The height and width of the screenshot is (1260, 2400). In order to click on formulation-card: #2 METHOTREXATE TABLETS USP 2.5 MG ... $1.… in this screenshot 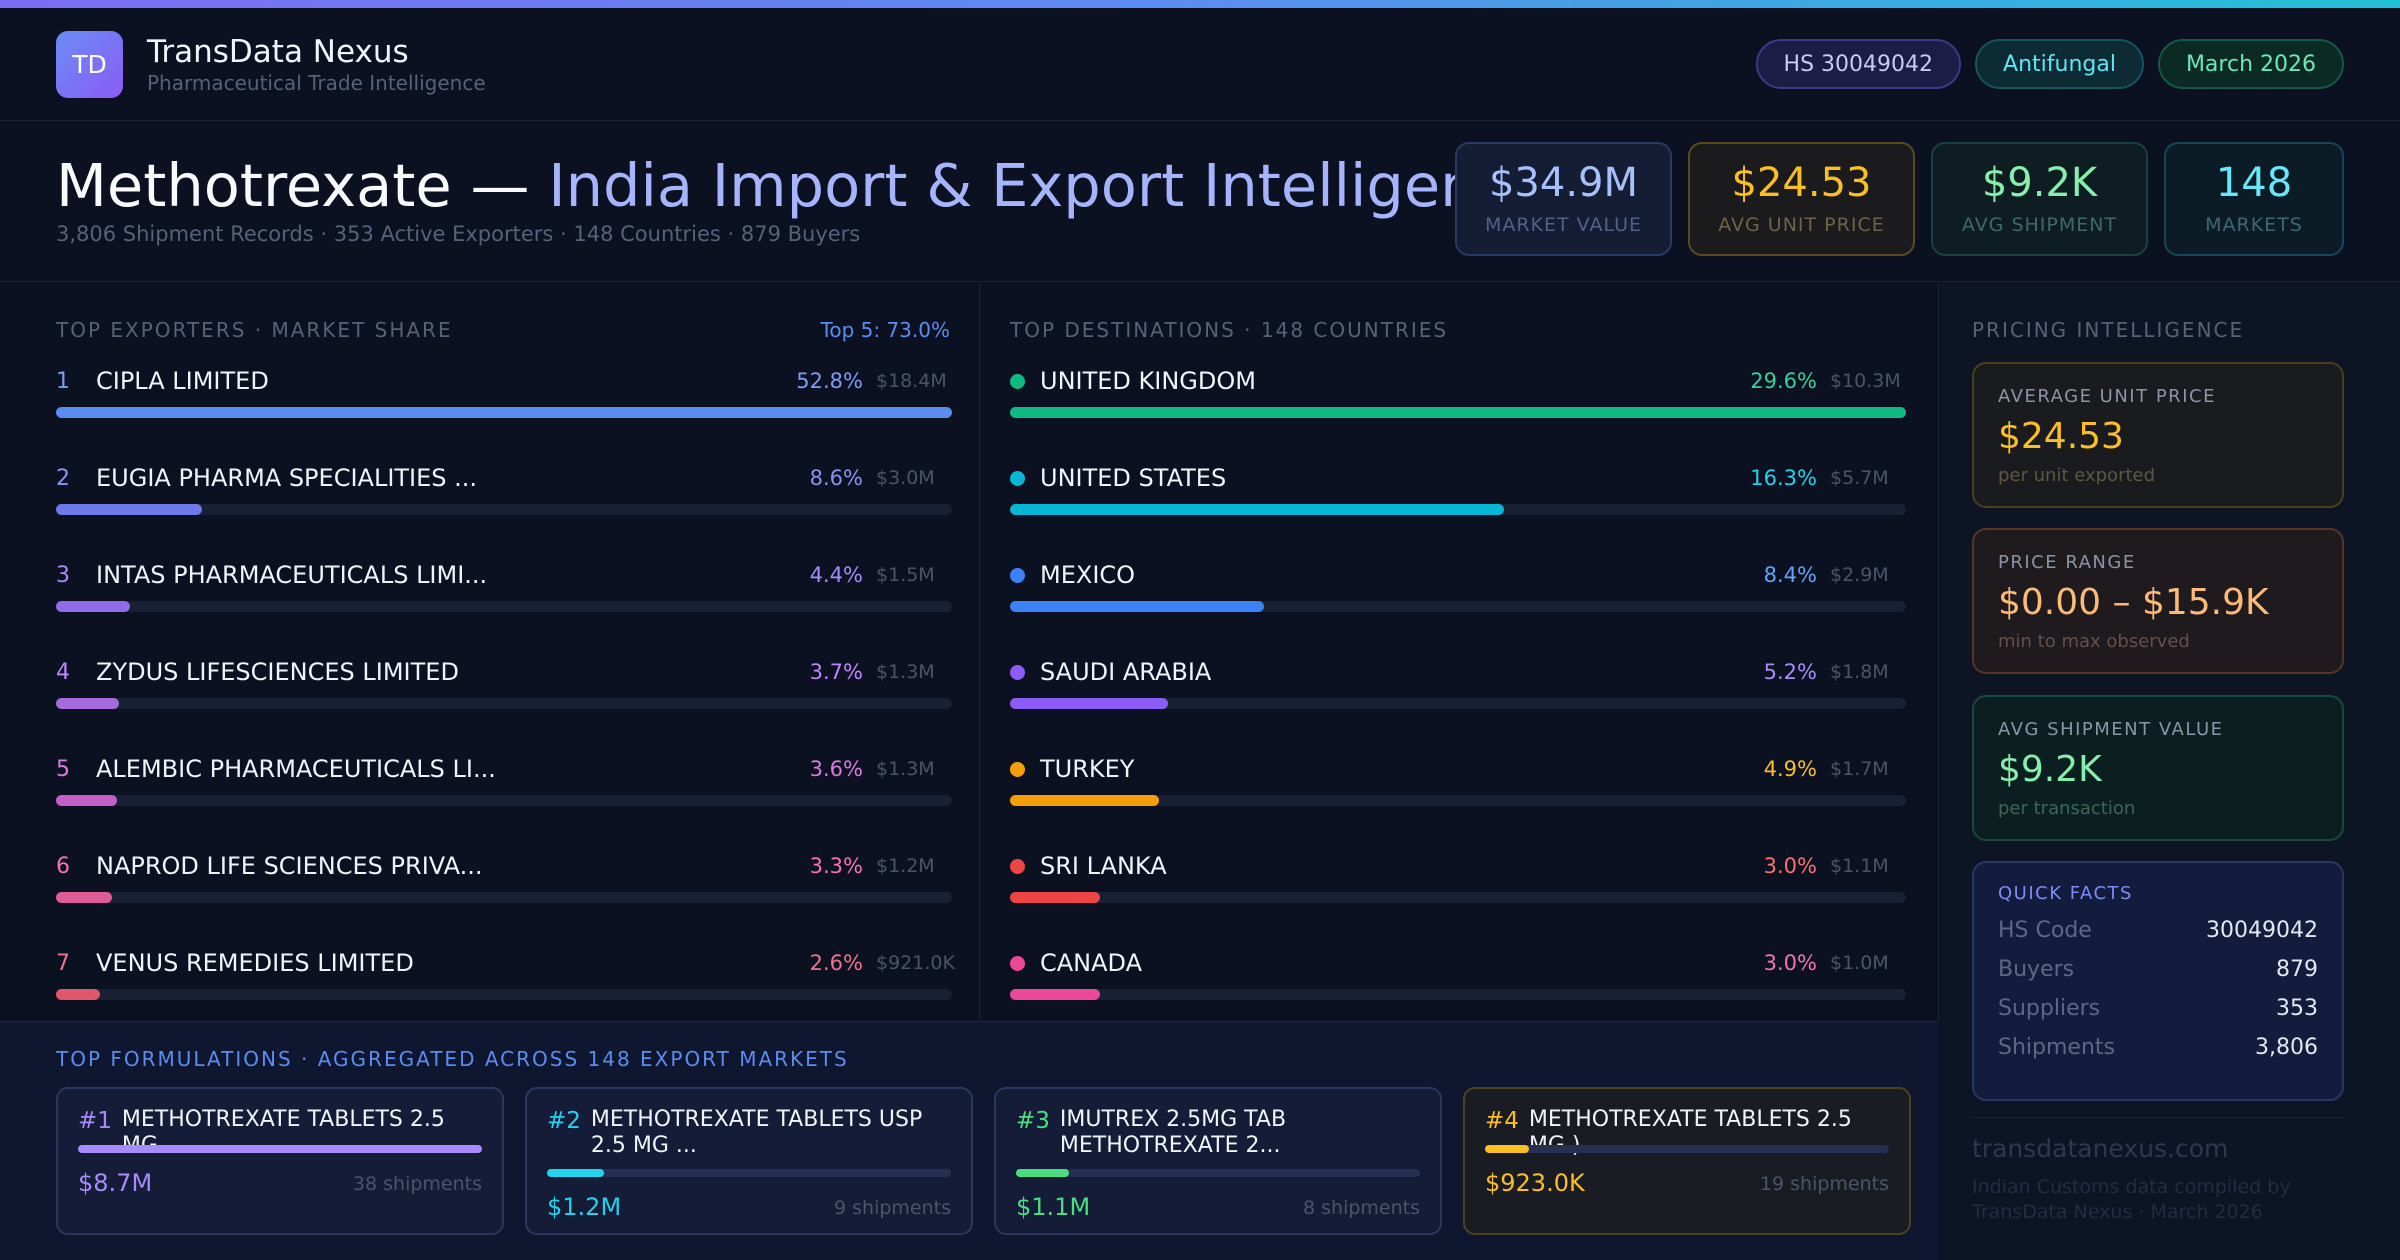, I will do `click(749, 1161)`.